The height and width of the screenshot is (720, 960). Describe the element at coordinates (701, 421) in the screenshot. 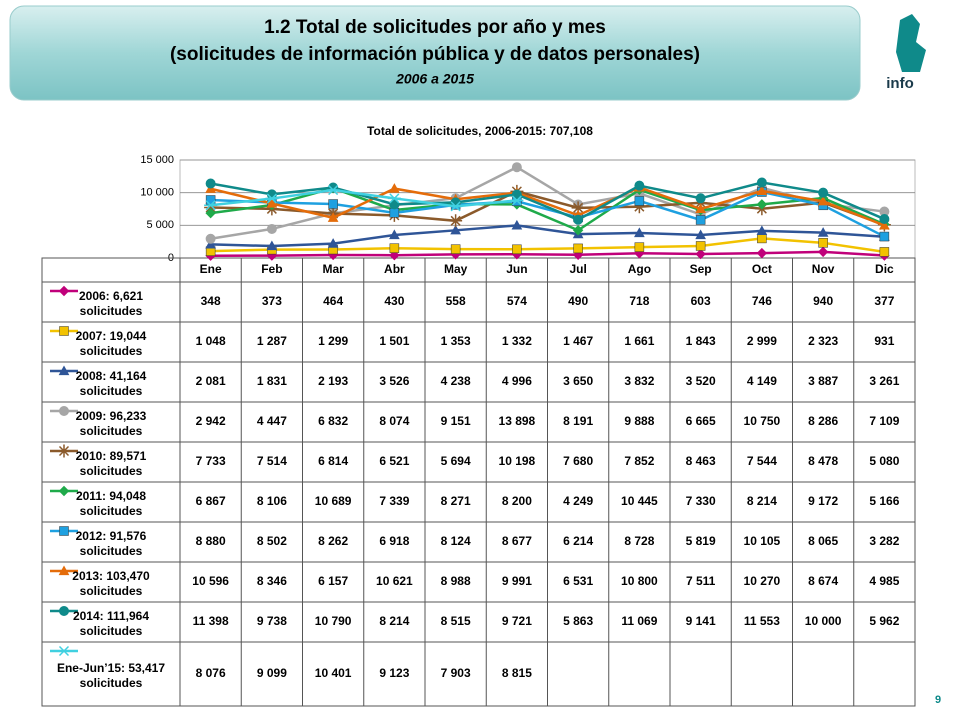

I see `table-cell: 6 665` at that location.